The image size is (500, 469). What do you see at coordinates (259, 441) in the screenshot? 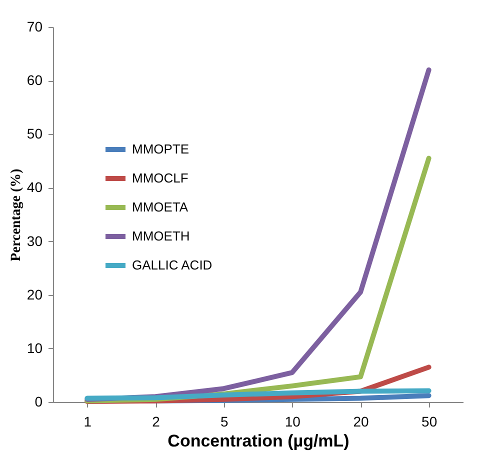
I see `x-axis-title: Concentration (µg/mL)` at bounding box center [259, 441].